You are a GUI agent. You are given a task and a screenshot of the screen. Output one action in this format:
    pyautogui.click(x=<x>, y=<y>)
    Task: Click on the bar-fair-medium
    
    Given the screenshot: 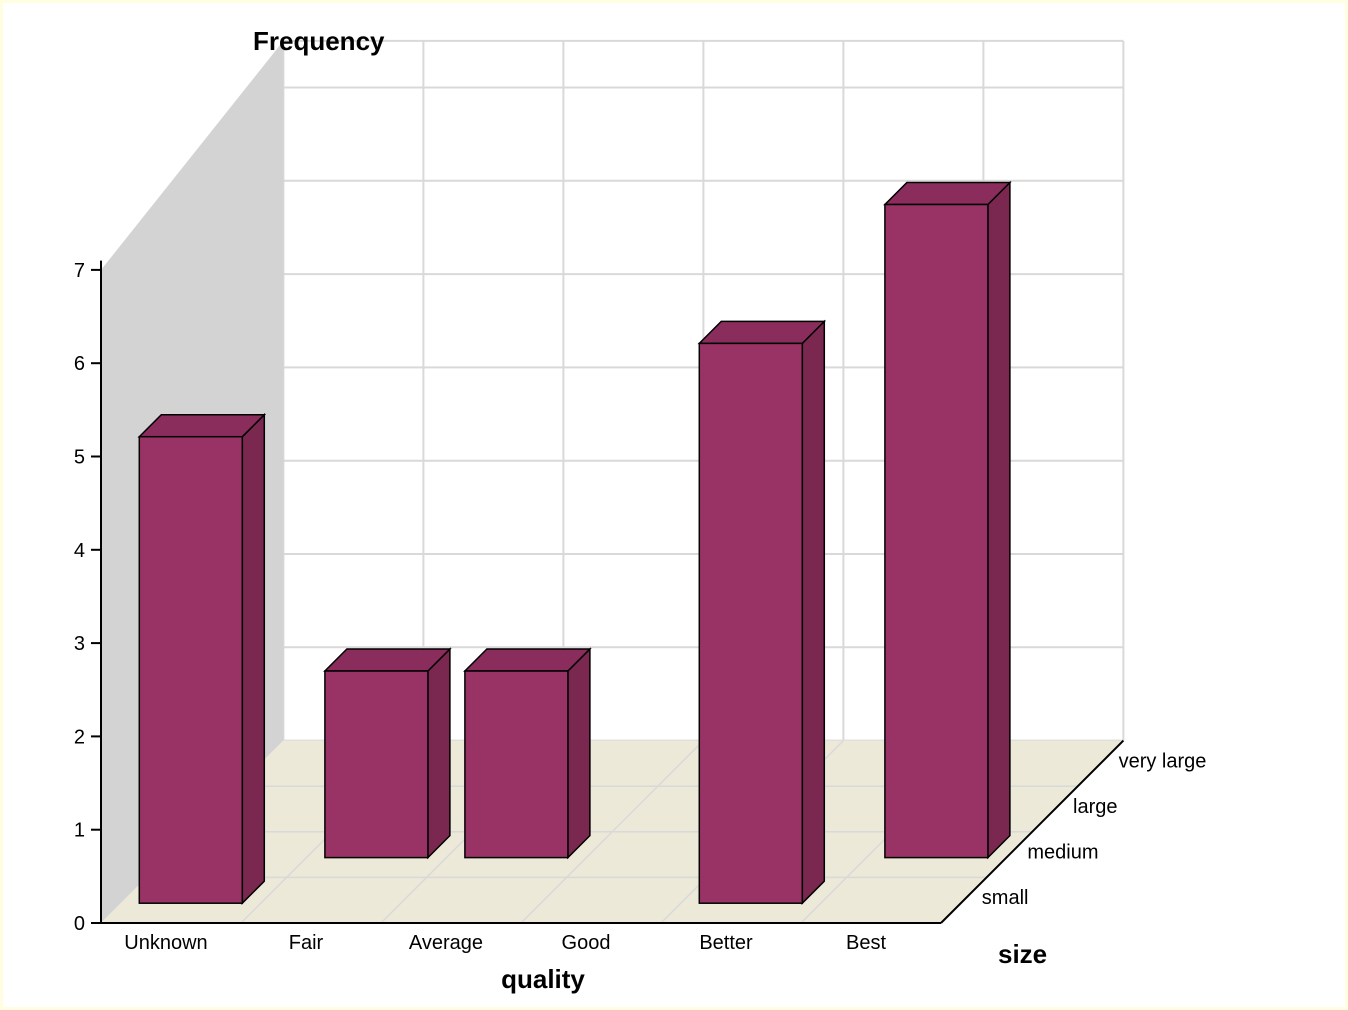 What is the action you would take?
    pyautogui.click(x=387, y=753)
    